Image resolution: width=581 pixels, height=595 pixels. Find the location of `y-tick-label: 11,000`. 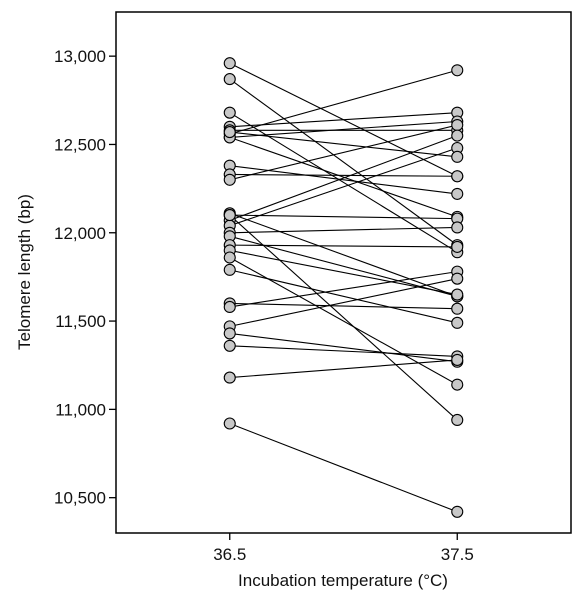

y-tick-label: 11,000 is located at coordinates (80, 409).